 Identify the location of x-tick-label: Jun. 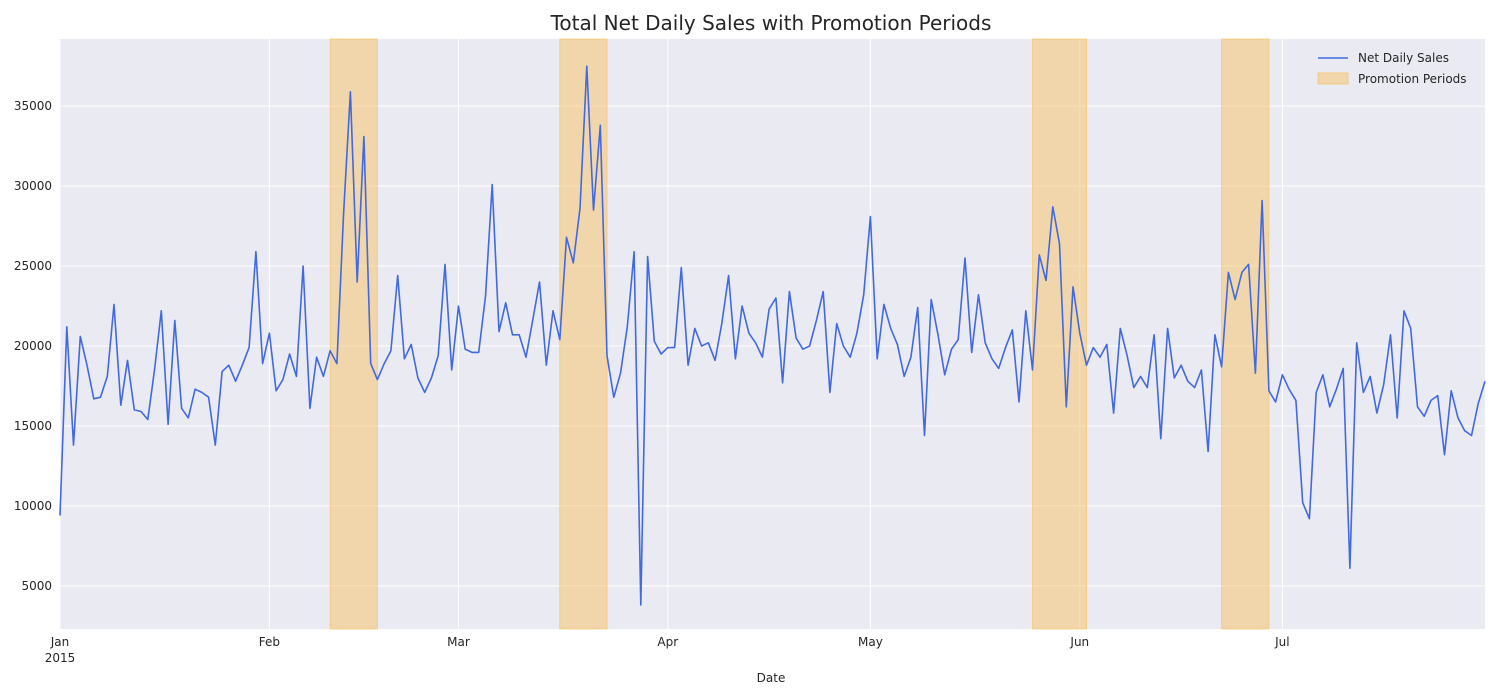
(1079, 642).